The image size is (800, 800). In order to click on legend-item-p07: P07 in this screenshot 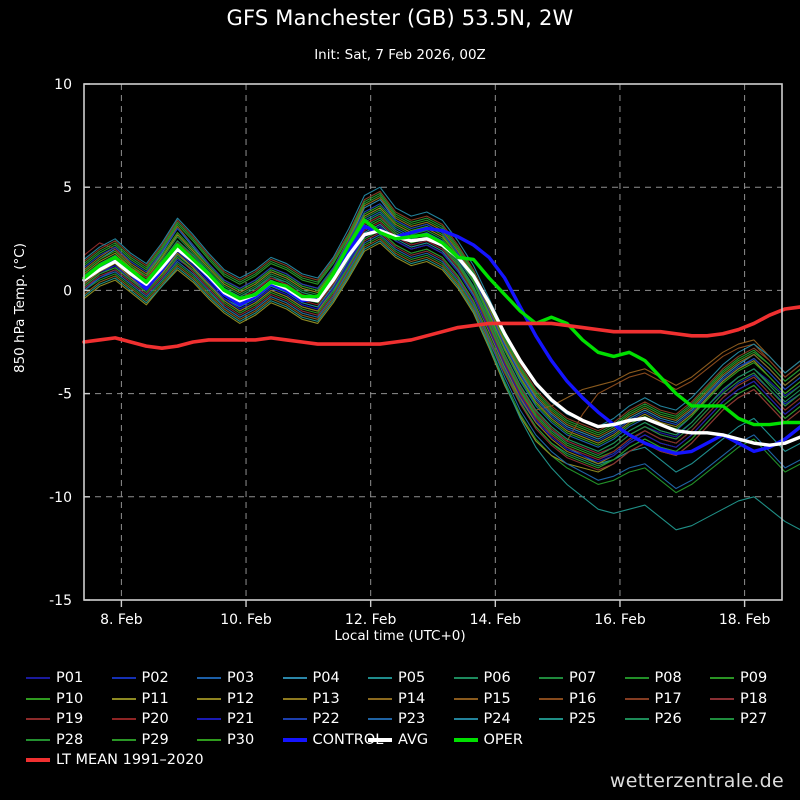, I will do `click(582, 678)`.